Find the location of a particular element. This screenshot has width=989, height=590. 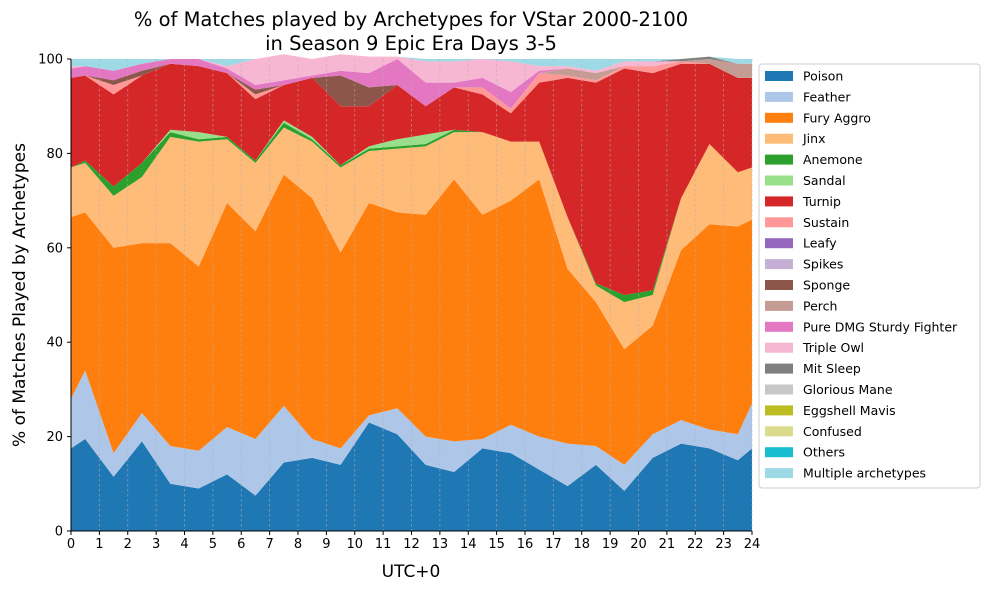

legend-label-multiple-archetypes: Multiple archetypes is located at coordinates (864, 473).